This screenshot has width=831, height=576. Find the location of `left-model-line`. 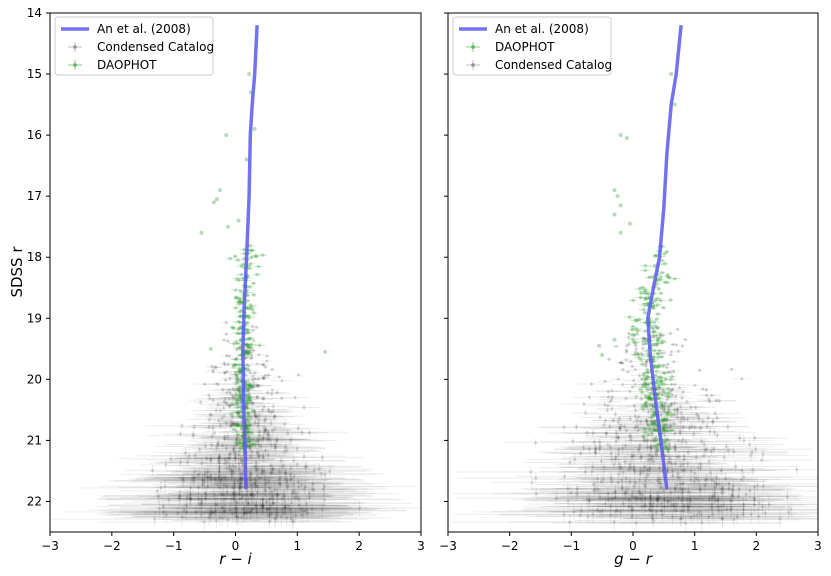

left-model-line is located at coordinates (250, 257).